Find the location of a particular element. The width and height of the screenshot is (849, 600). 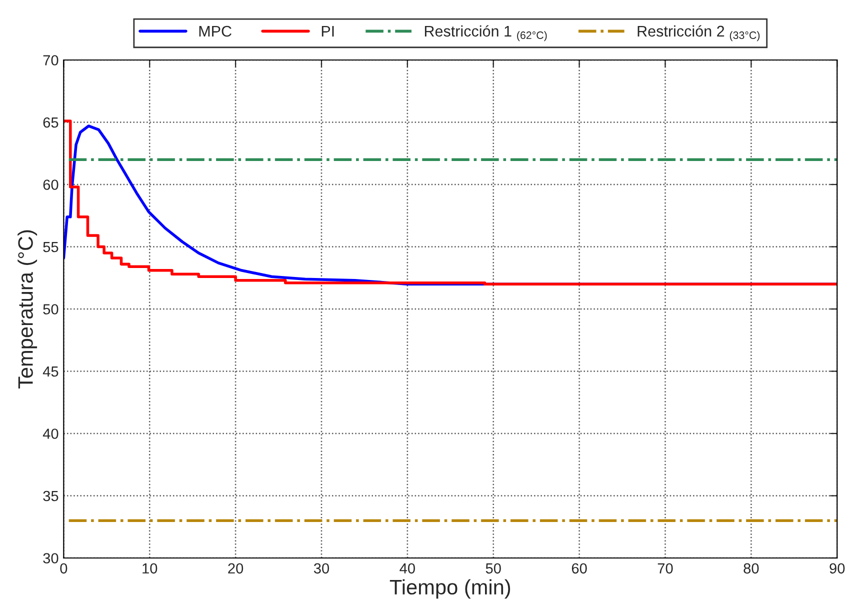

legend-label: Restricción 2 $_{(33°C)}$ is located at coordinates (699, 33).